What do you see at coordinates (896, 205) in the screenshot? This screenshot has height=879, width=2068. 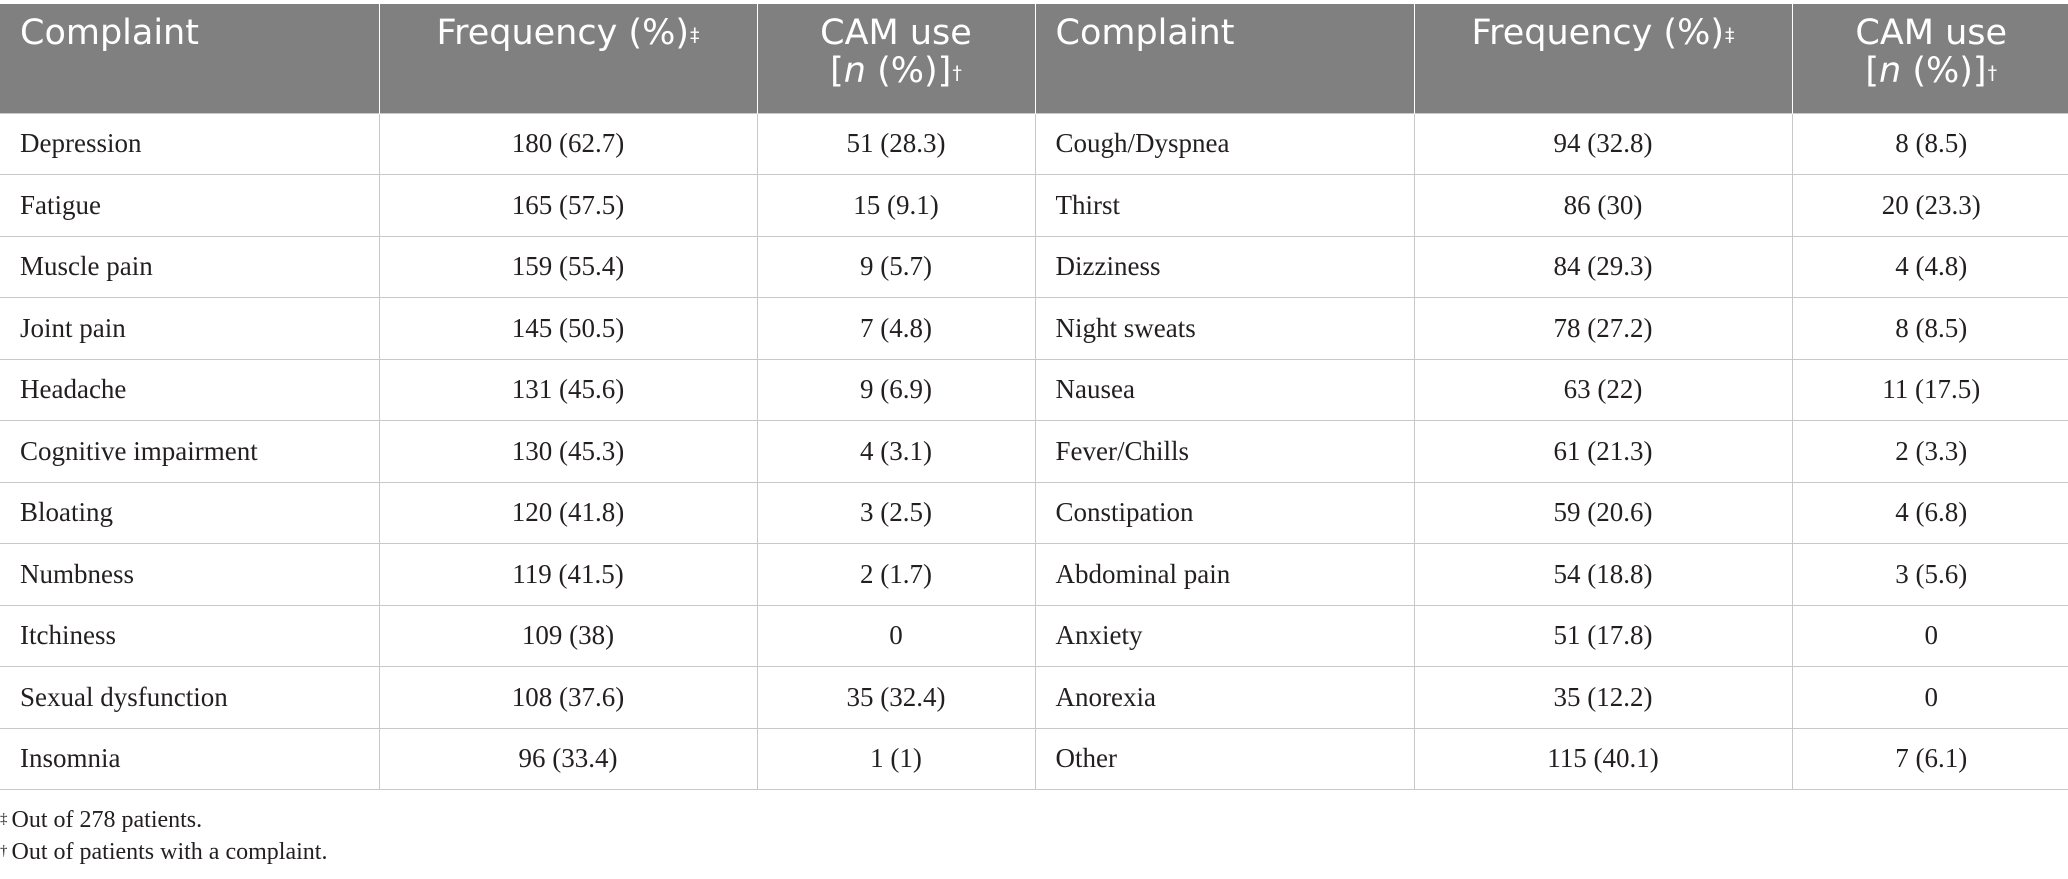 I see `cam-use-cell: 15 (9.1)` at bounding box center [896, 205].